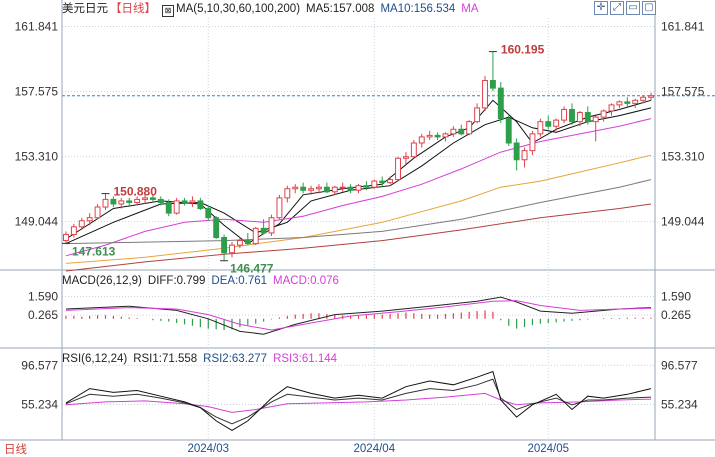 Image resolution: width=715 pixels, height=457 pixels. What do you see at coordinates (15, 450) in the screenshot?
I see `period-tab: 日线` at bounding box center [15, 450].